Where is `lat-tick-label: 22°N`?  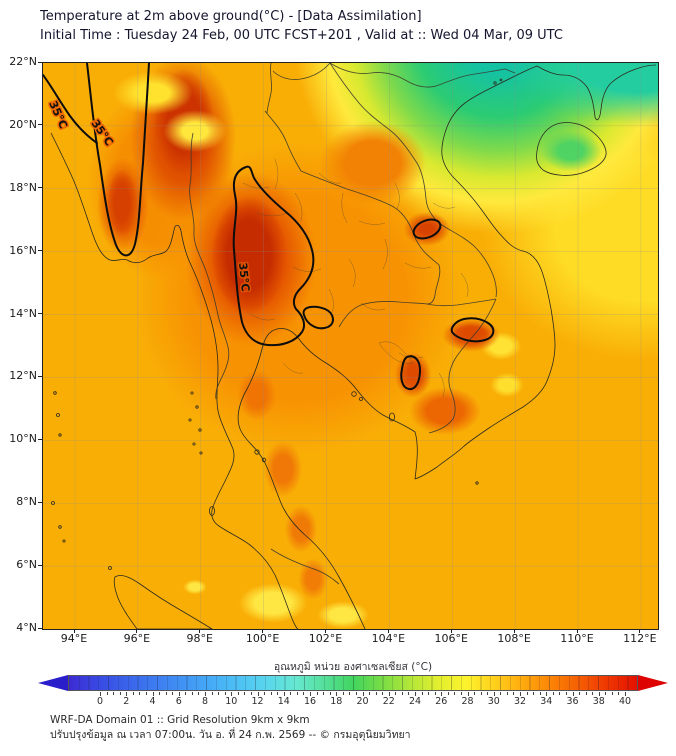 lat-tick-label: 22°N is located at coordinates (23, 61).